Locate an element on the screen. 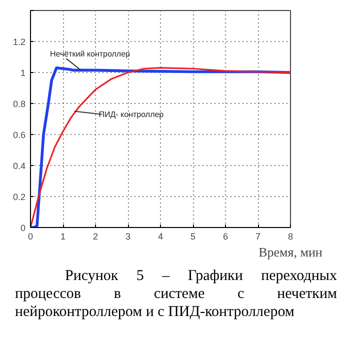 This screenshot has width=342, height=357. y-tick-label: 0.6 is located at coordinates (19, 135).